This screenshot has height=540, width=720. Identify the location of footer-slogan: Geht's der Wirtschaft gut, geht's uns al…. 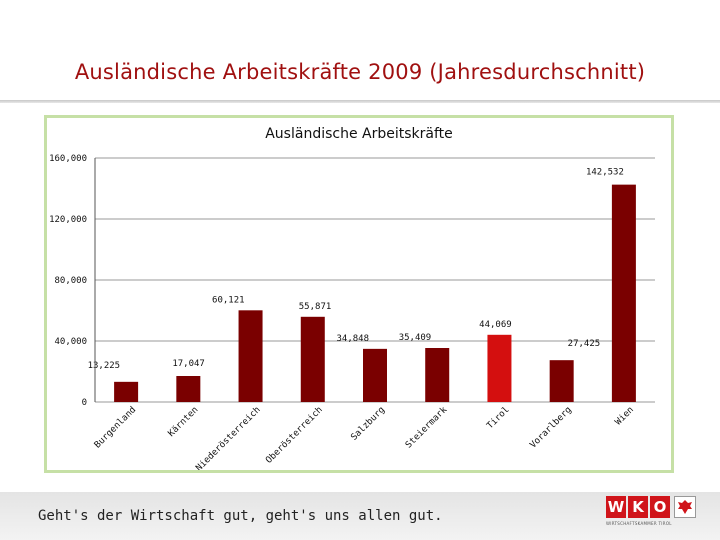
(240, 516).